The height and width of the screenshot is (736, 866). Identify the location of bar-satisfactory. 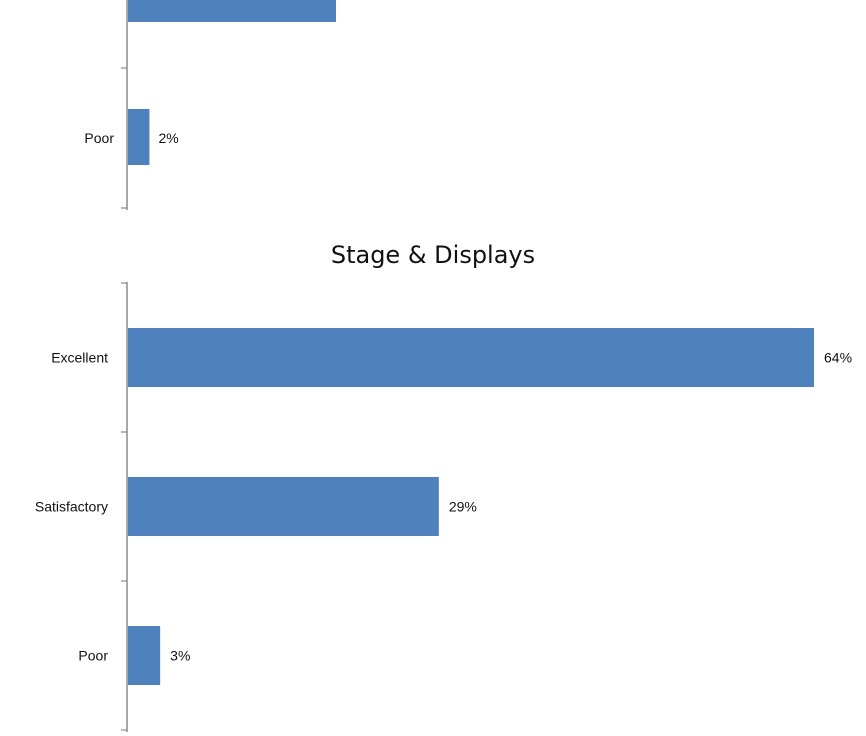
(283, 506).